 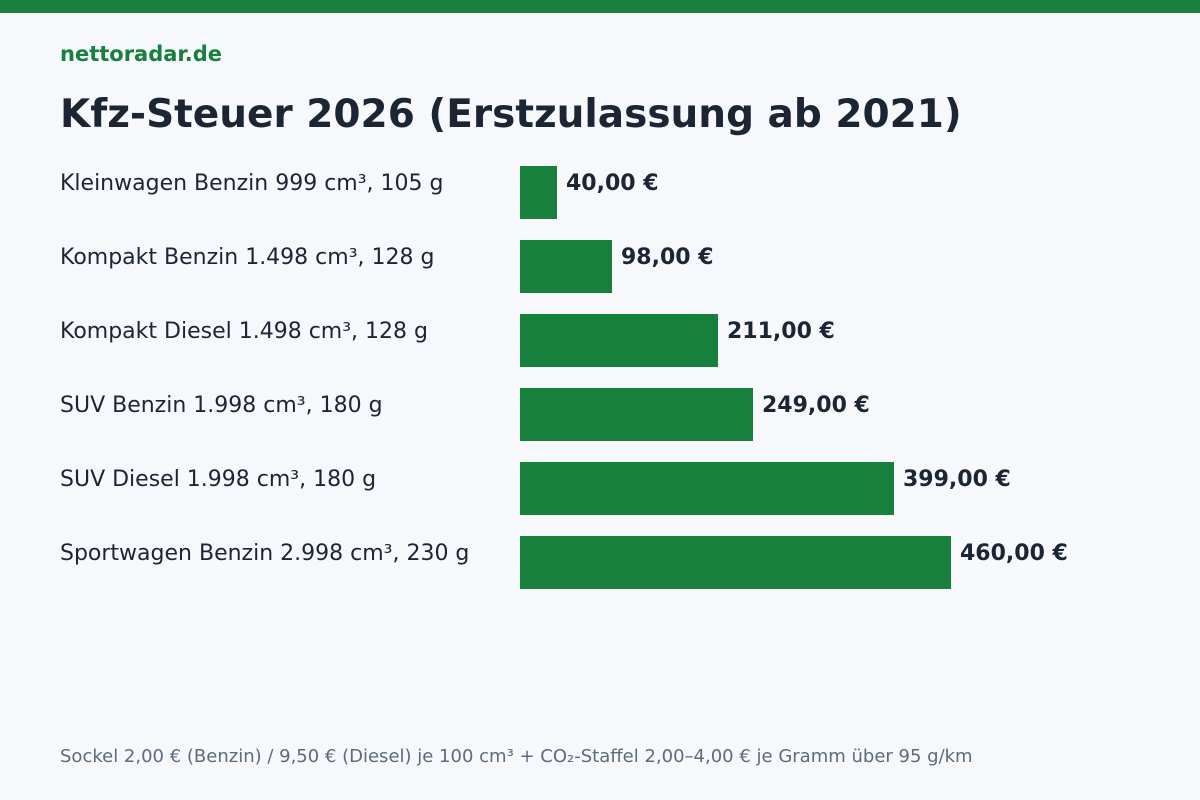 What do you see at coordinates (221, 405) in the screenshot?
I see `category-label: SUV Benzin 1.998 cm³, 180 g` at bounding box center [221, 405].